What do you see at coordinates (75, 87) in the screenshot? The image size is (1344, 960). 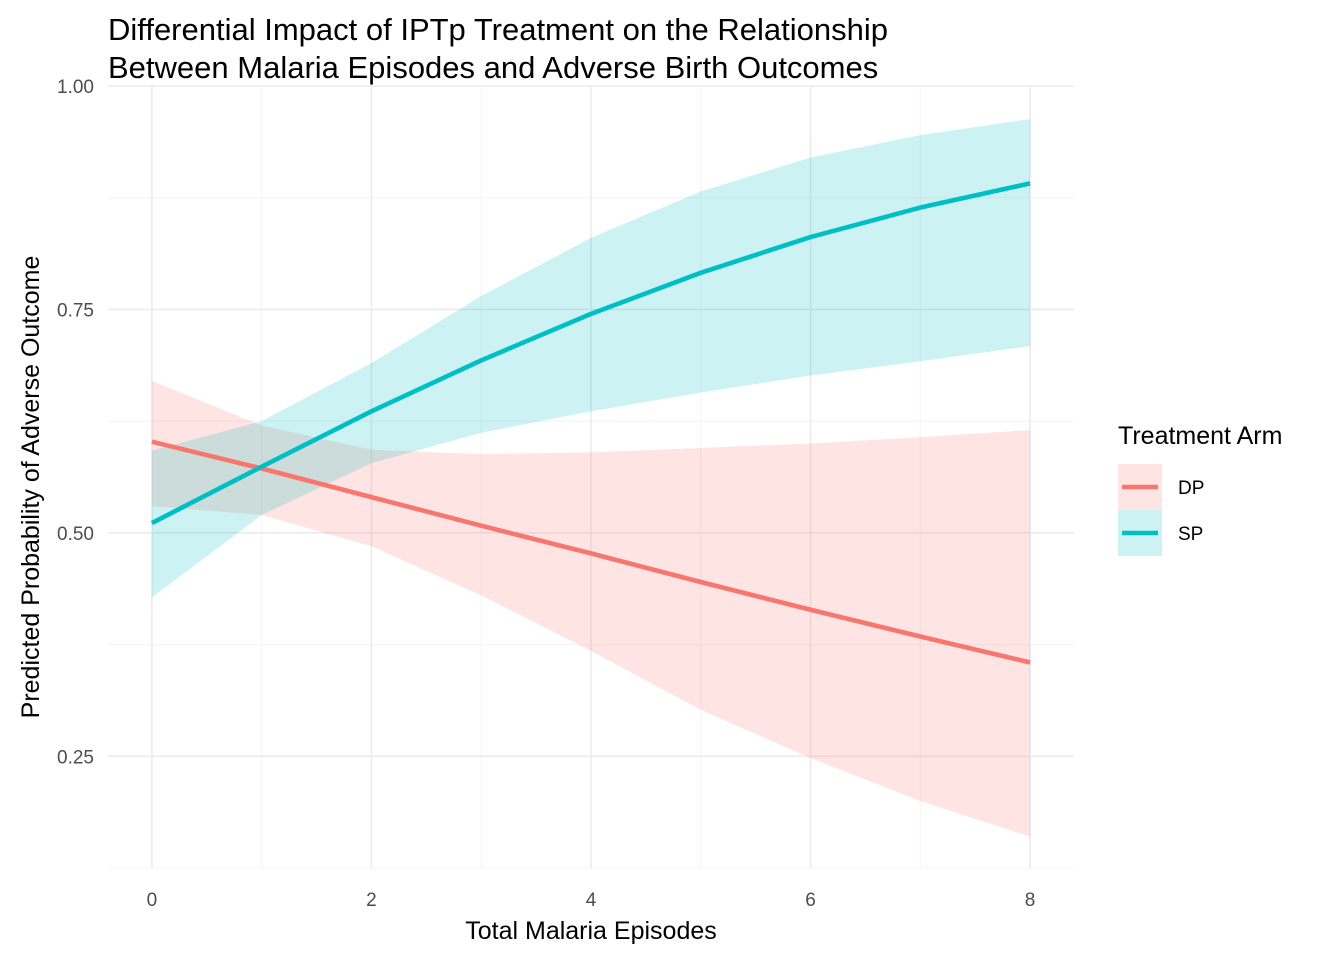 I see `y-tick-label: 1.00` at bounding box center [75, 87].